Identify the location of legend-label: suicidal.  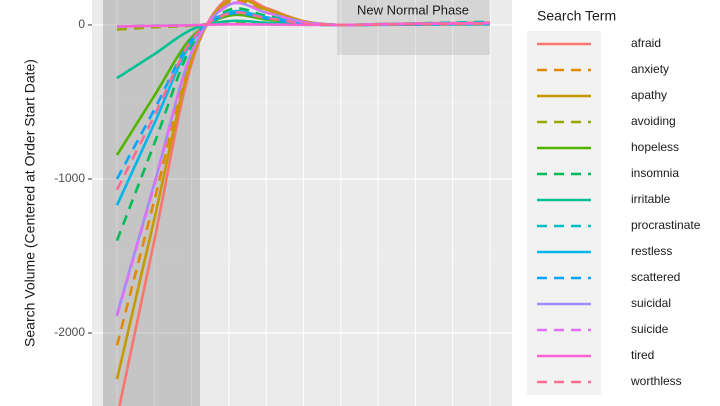
(651, 303).